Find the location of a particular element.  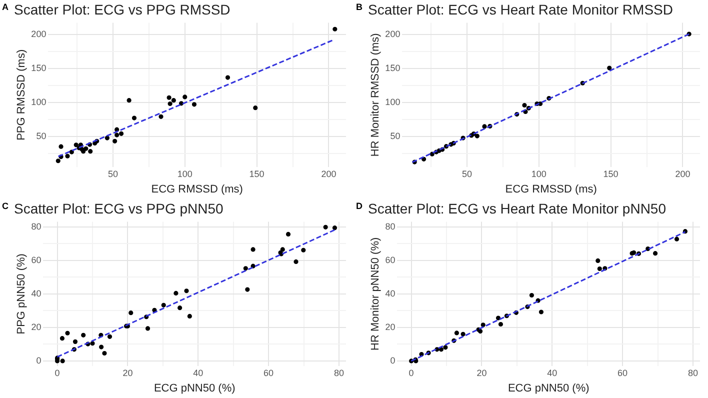

text: D is located at coordinates (359, 205).